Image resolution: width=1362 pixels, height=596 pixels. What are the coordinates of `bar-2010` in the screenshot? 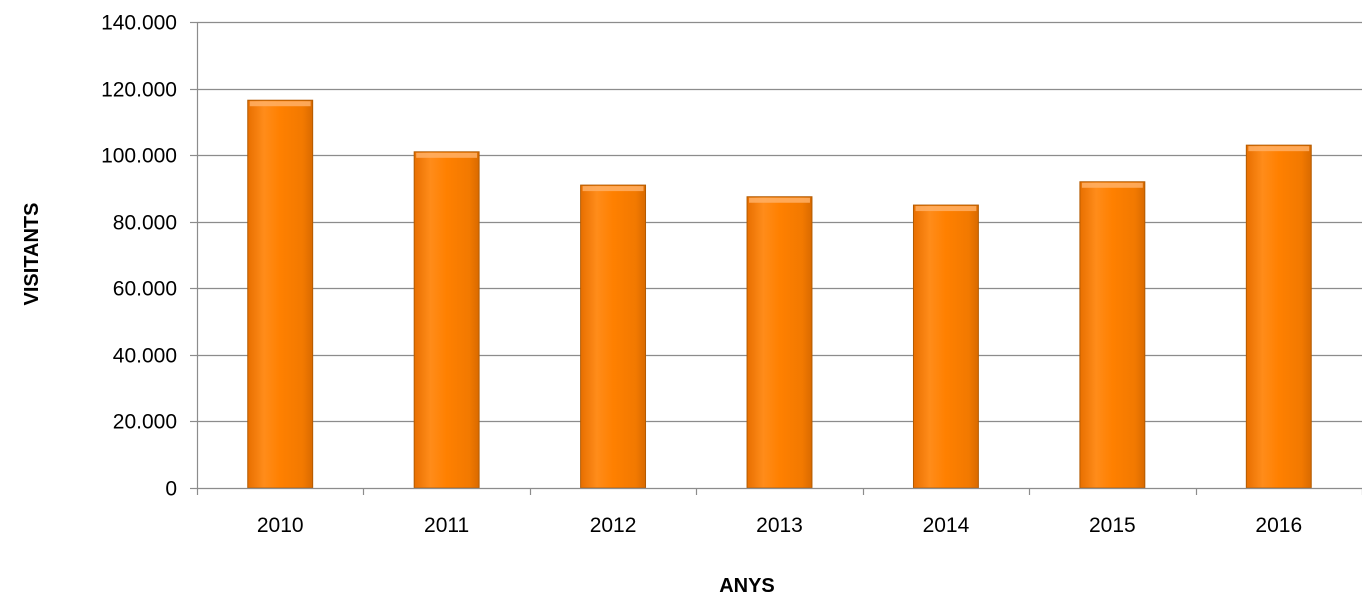 It's located at (280, 294).